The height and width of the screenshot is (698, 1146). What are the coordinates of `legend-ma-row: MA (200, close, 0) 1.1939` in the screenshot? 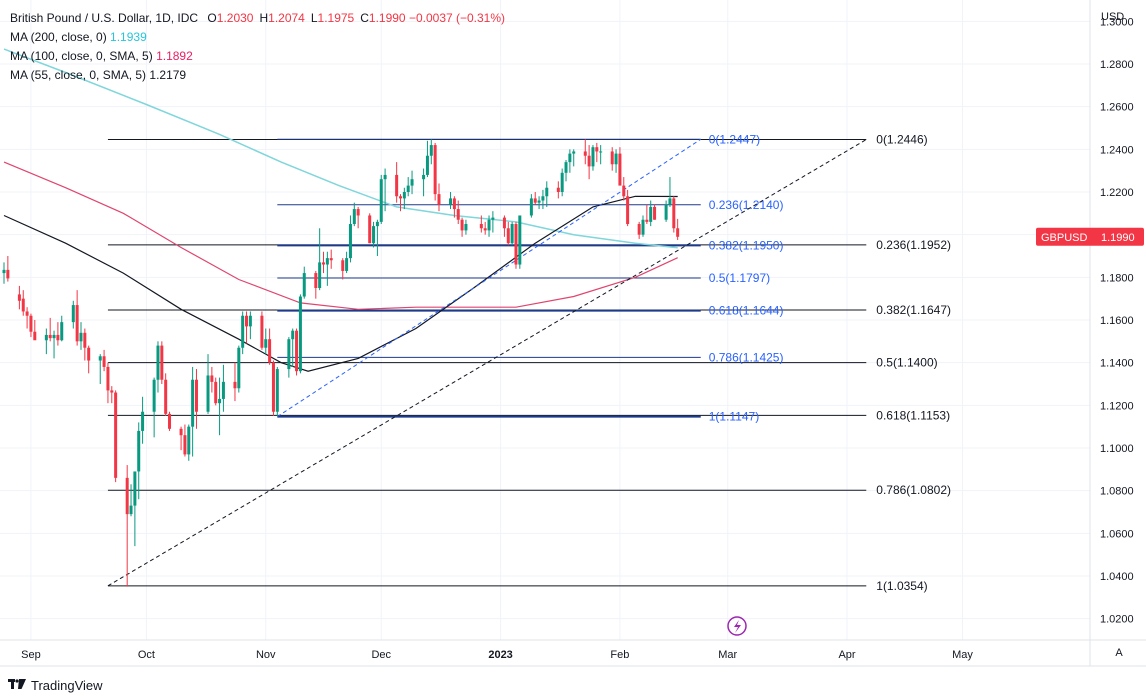 It's located at (257, 37).